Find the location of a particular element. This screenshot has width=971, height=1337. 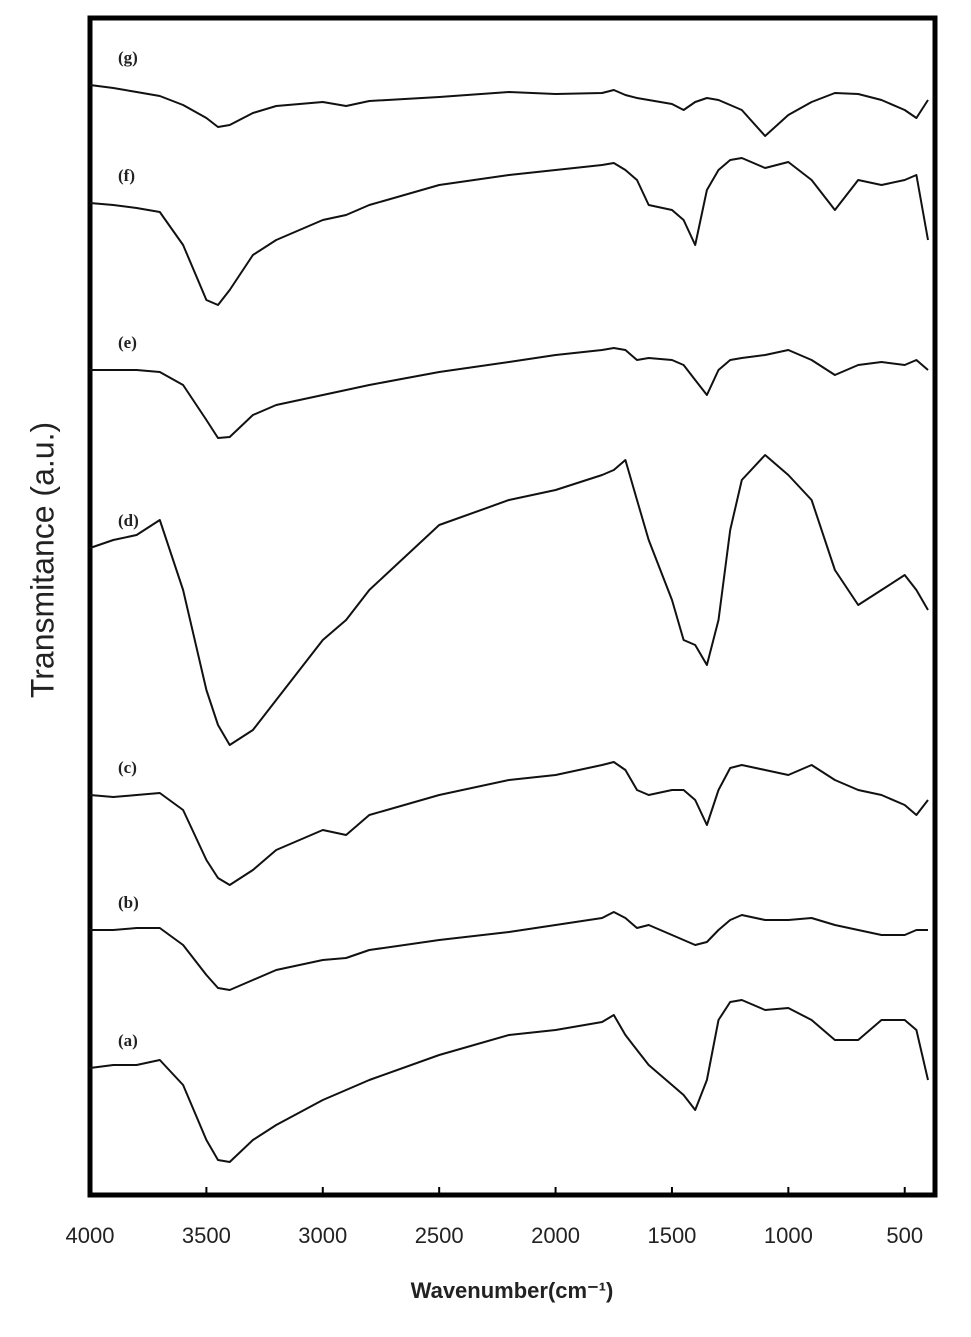

series-label: (g) is located at coordinates (128, 57).